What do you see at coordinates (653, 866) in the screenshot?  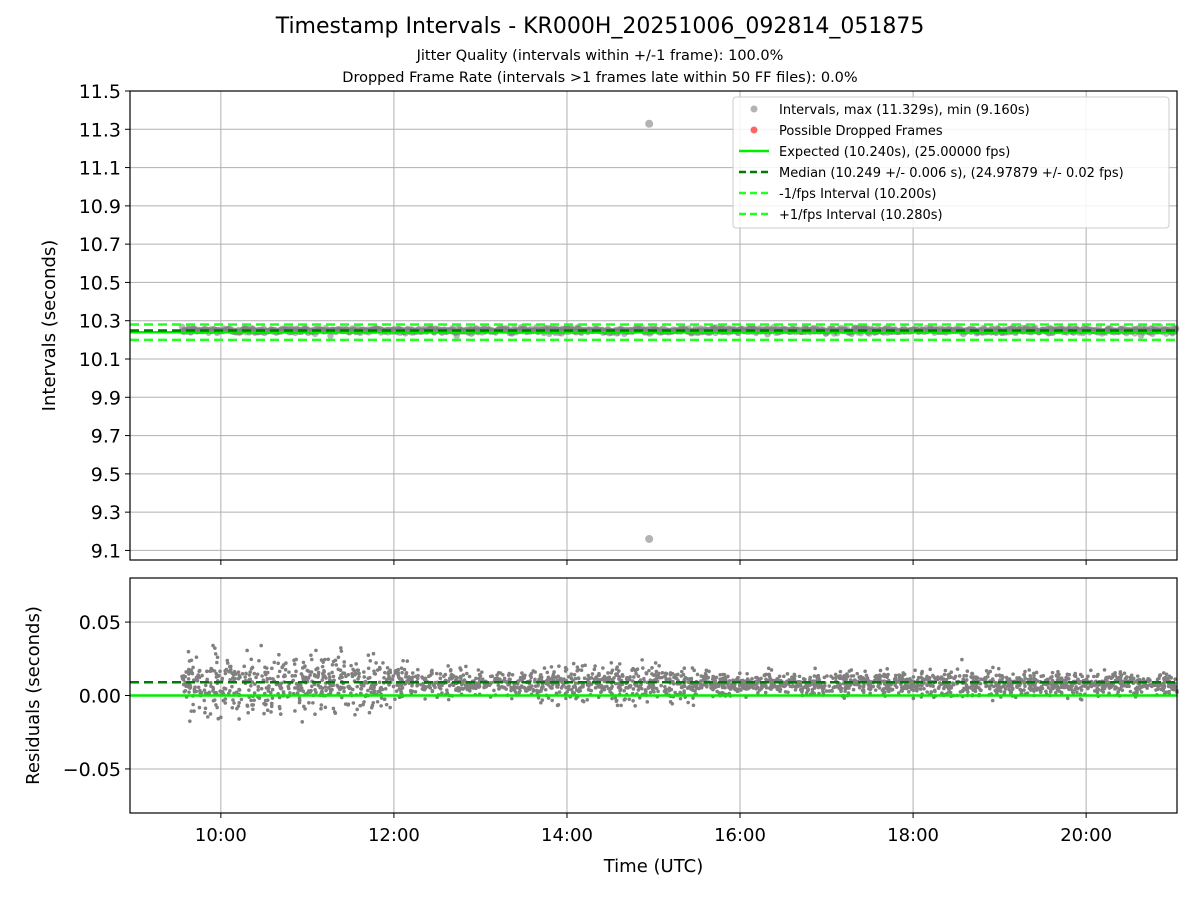 I see `x-axis-label: Time (UTC)` at bounding box center [653, 866].